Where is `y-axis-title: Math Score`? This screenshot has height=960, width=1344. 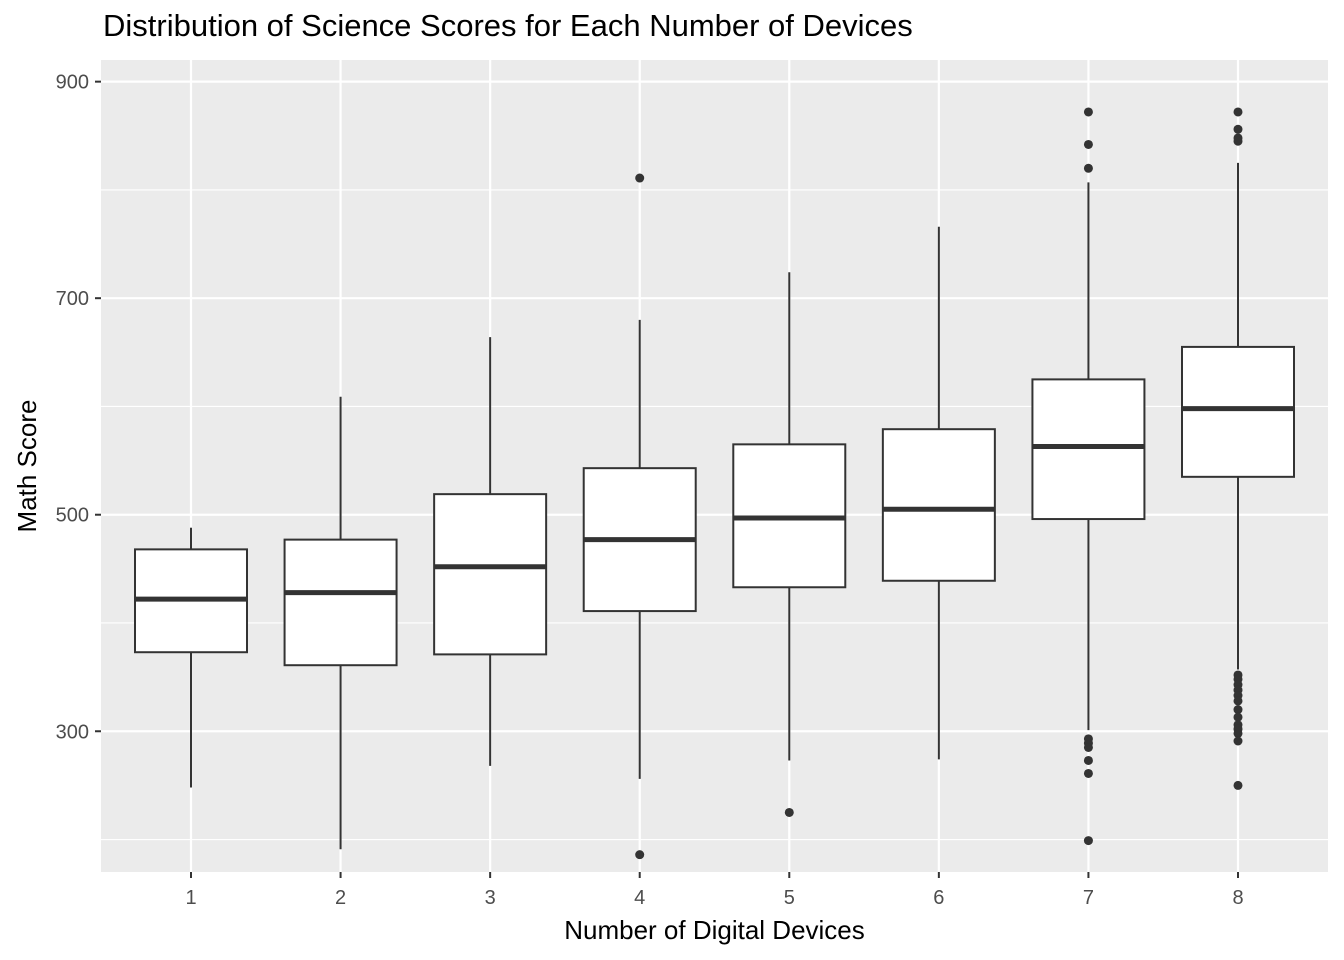 y-axis-title: Math Score is located at coordinates (27, 466).